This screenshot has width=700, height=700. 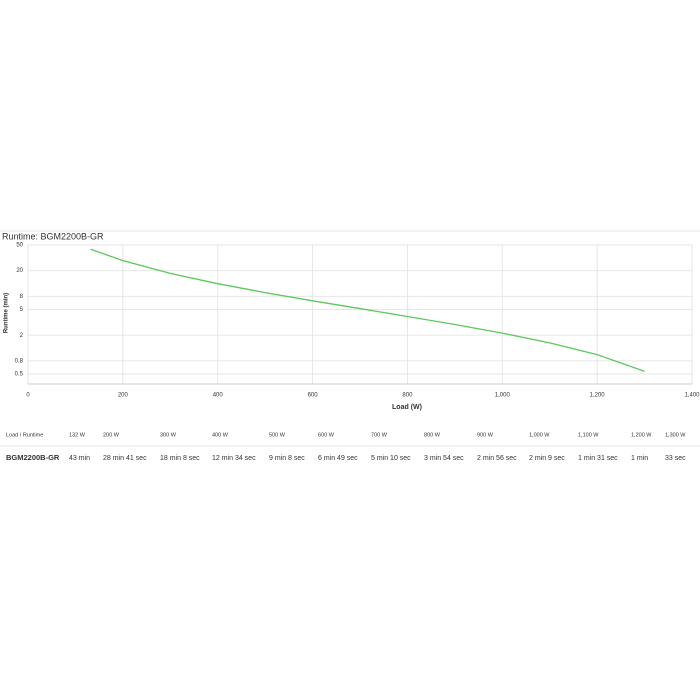 I want to click on table-cell: BGM2200B-GR, so click(x=33, y=457).